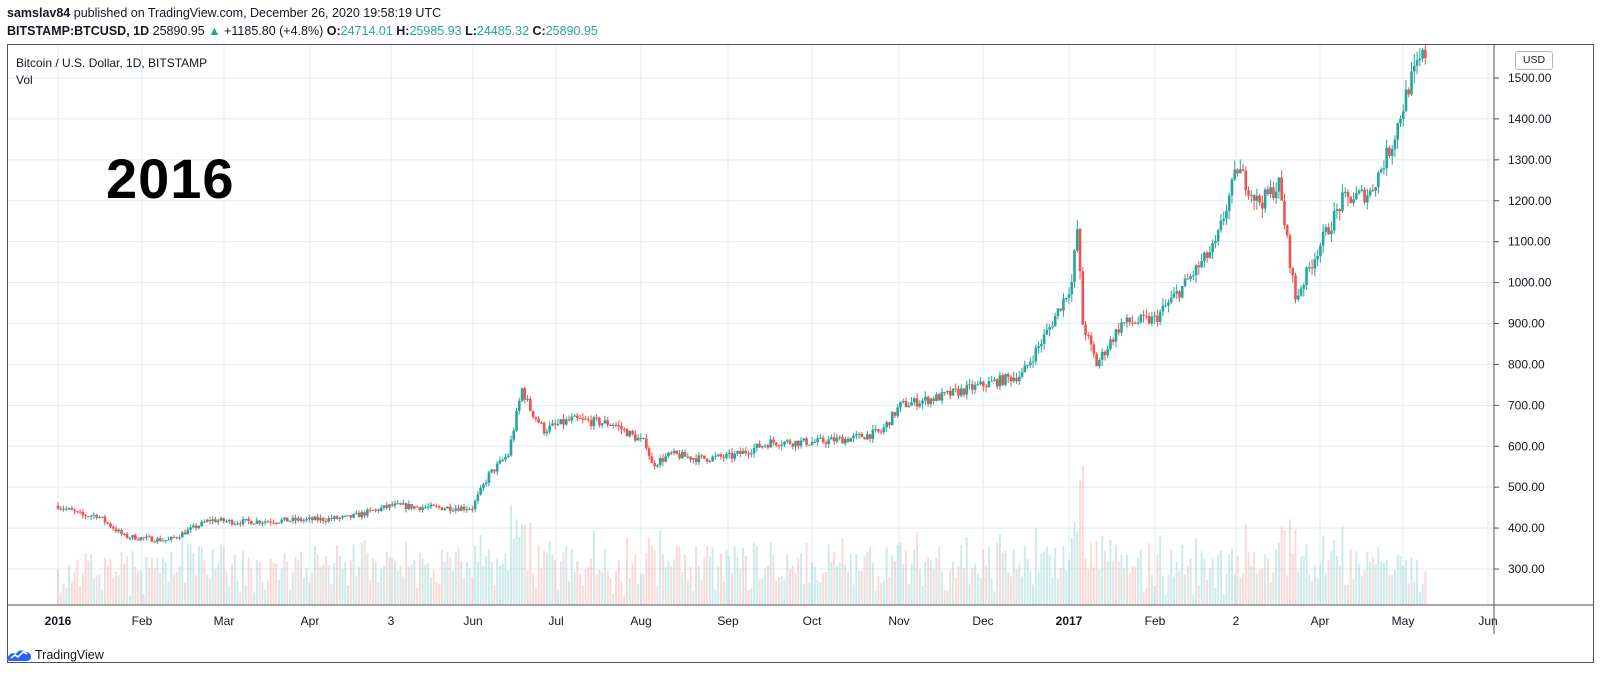 This screenshot has height=685, width=1600. I want to click on volume-legend: Vol, so click(24, 80).